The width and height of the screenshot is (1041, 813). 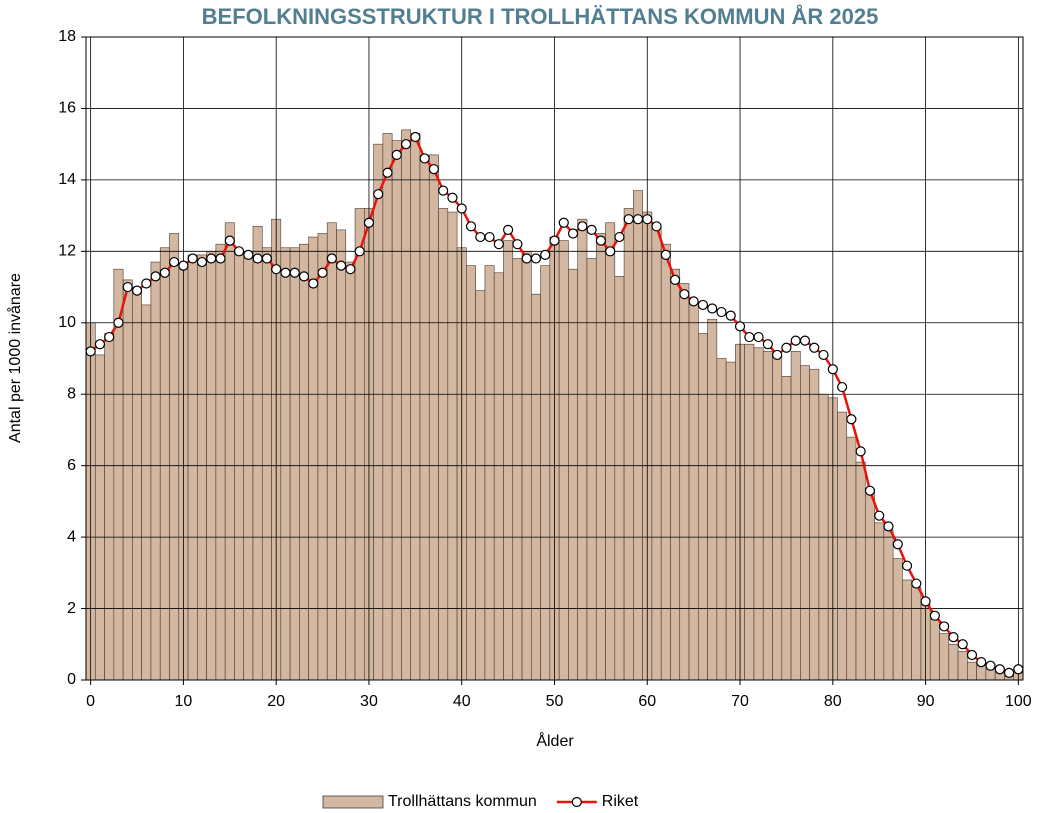 I want to click on x-tick-label: 100, so click(x=1018, y=701).